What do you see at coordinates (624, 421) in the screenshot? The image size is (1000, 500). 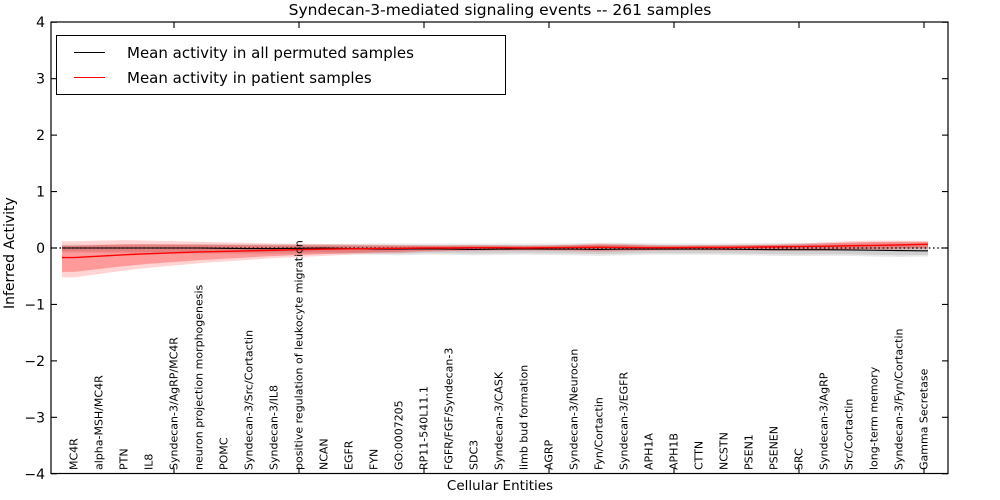 I see `category-label: Syndecan-3/EGFR` at bounding box center [624, 421].